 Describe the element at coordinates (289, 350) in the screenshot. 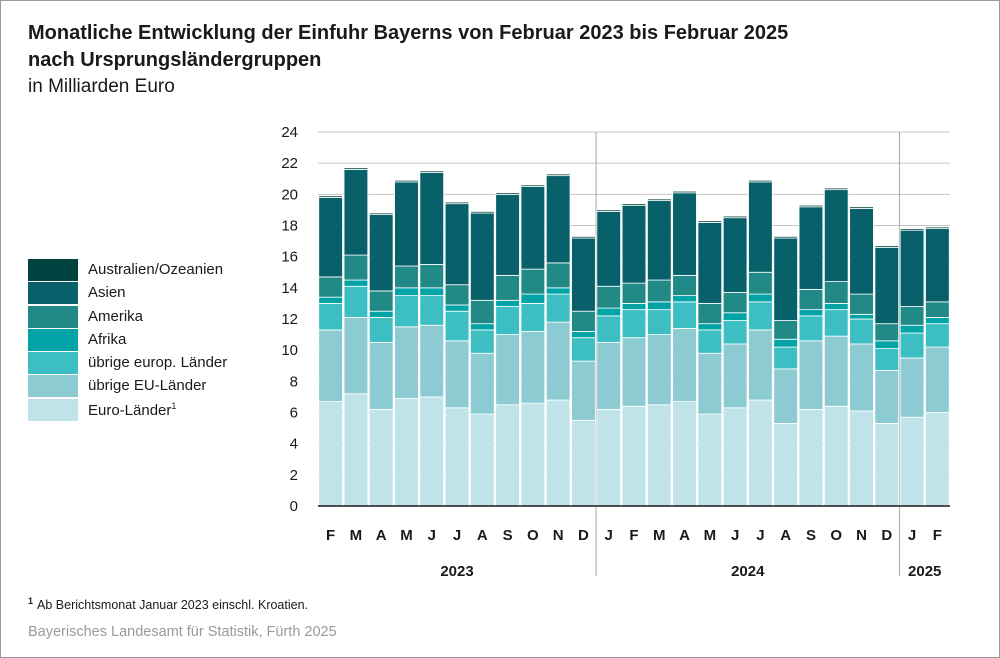

I see `y-tick-label: 10` at that location.